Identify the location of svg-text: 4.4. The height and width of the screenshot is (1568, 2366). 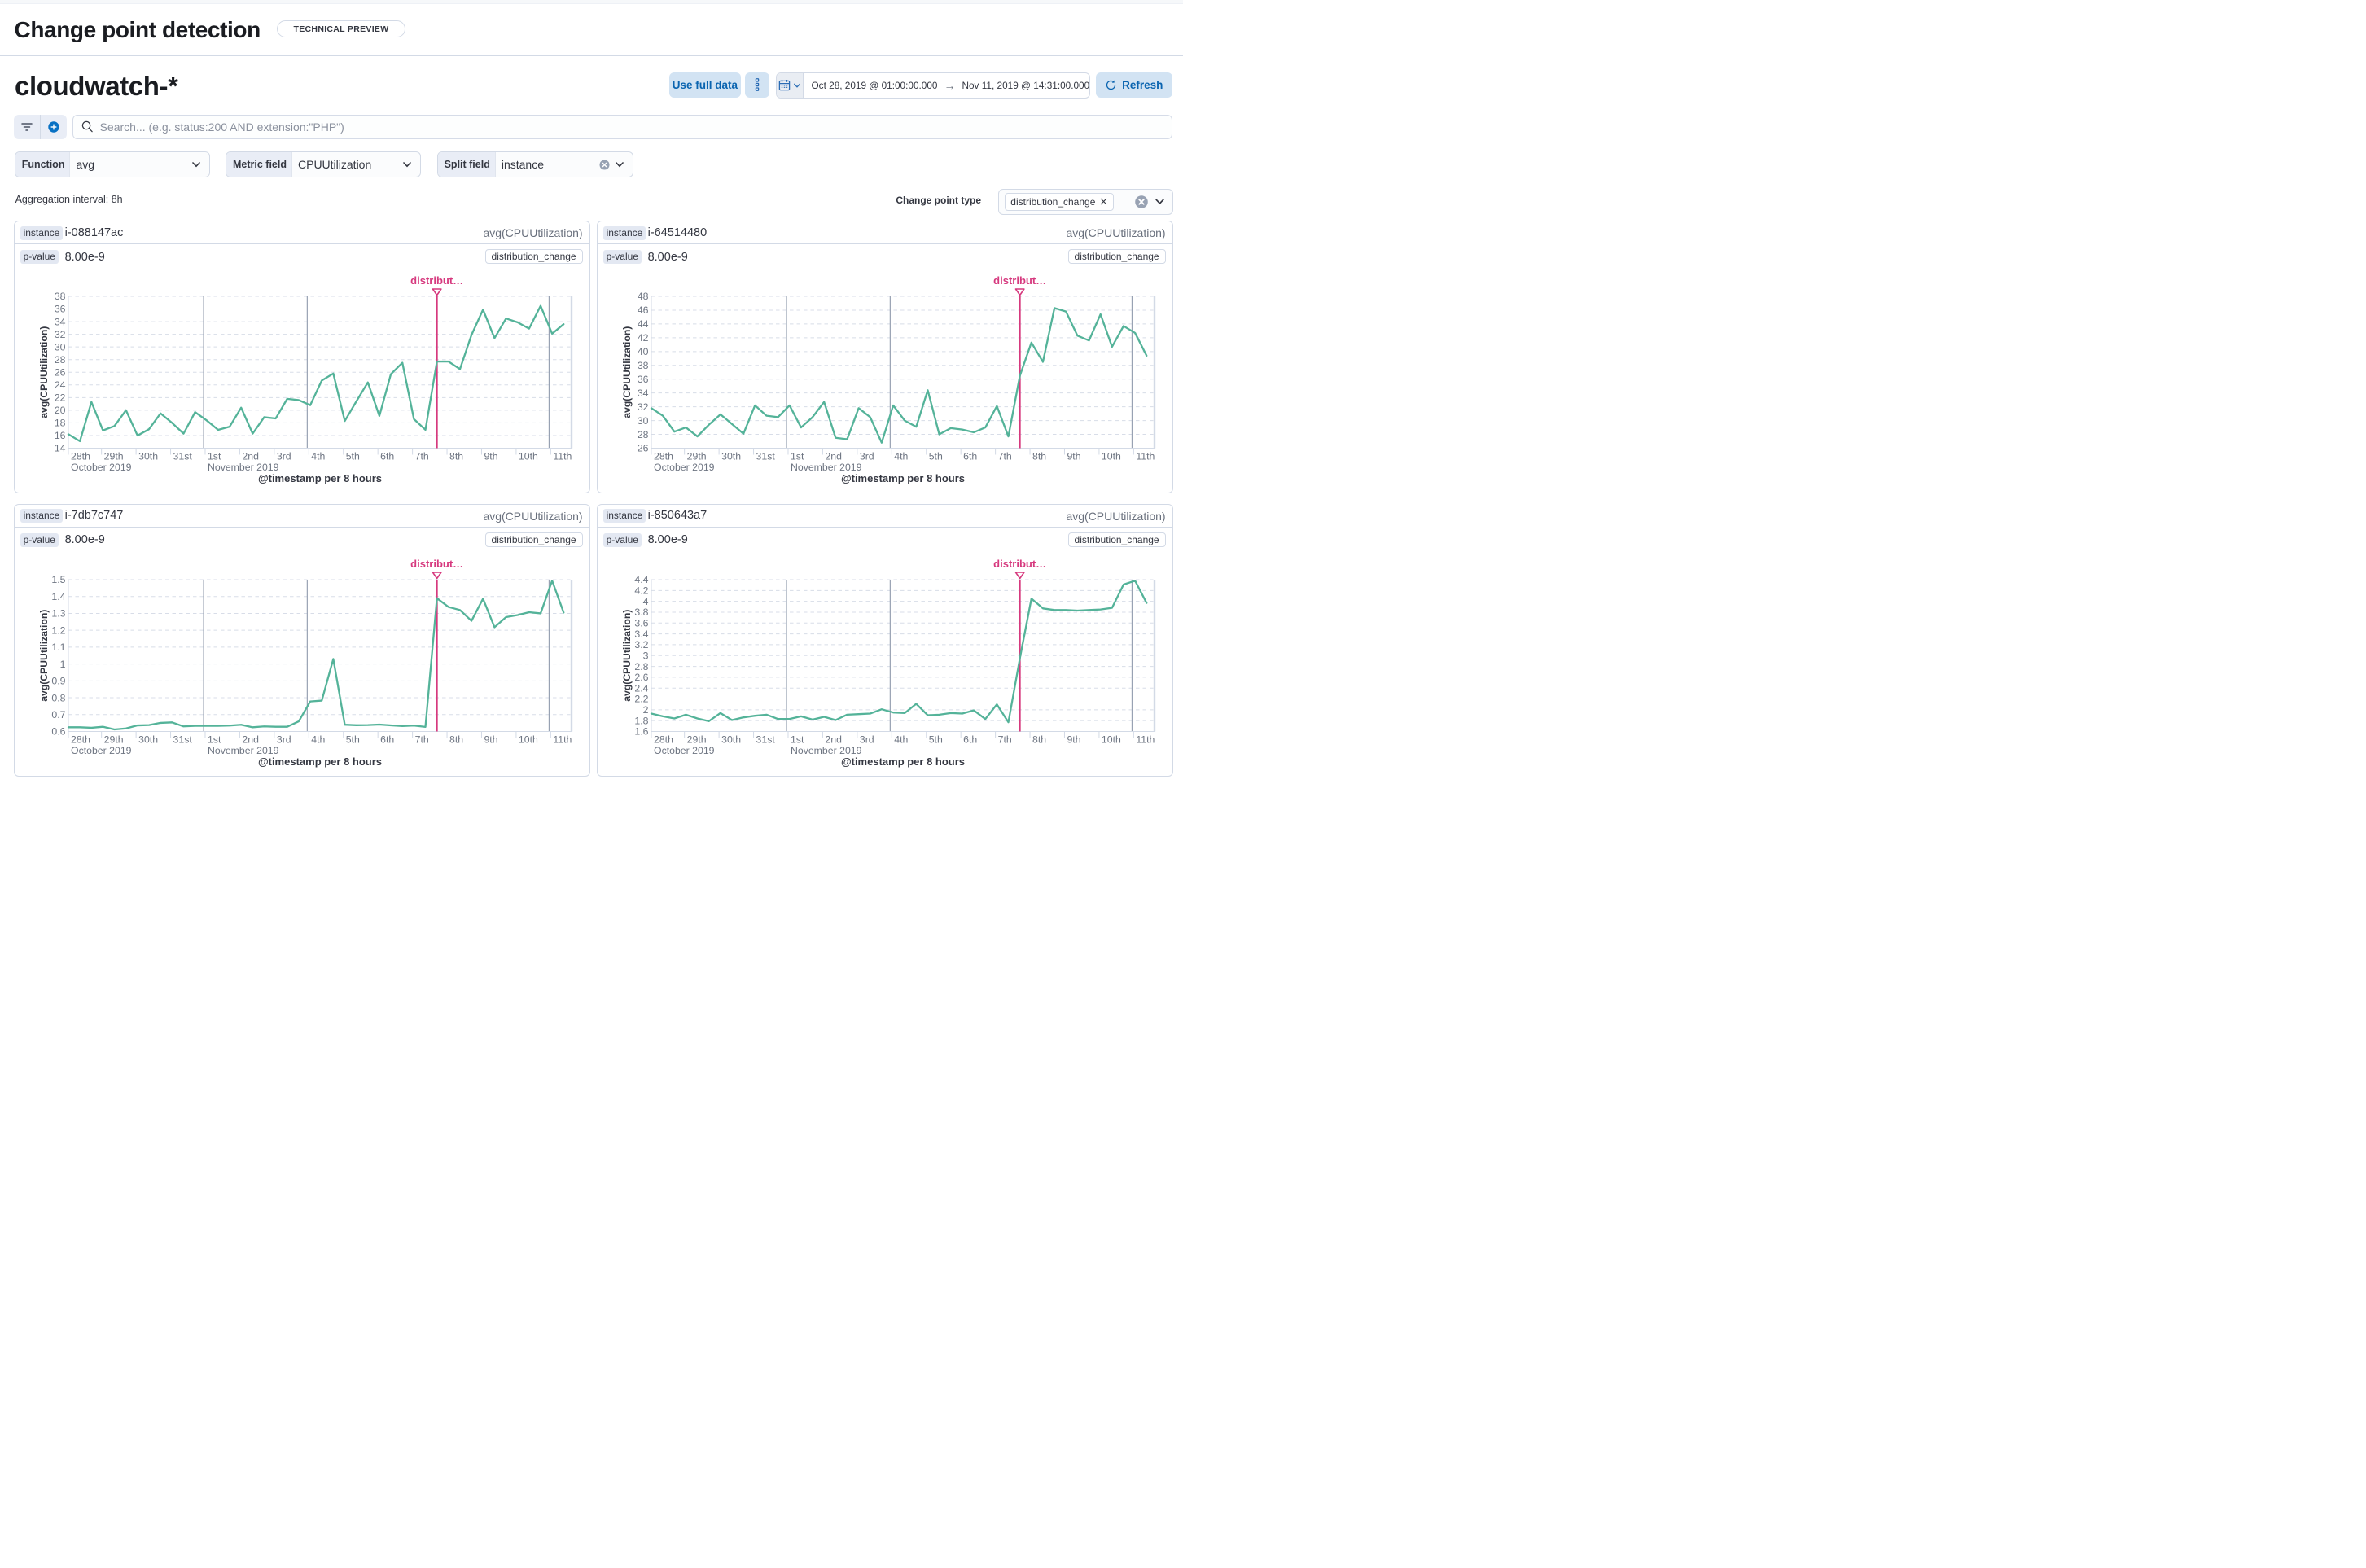
(641, 580).